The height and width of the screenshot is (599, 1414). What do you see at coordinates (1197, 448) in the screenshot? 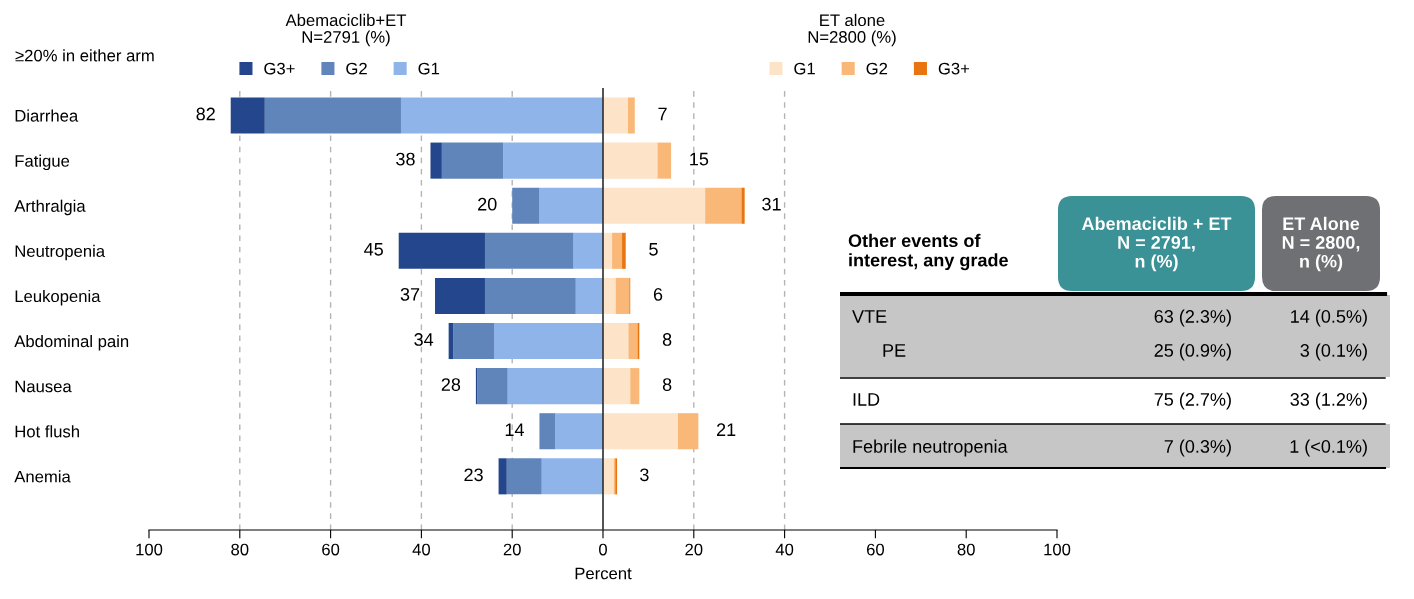
I see `text: 7 (0.3%)` at bounding box center [1197, 448].